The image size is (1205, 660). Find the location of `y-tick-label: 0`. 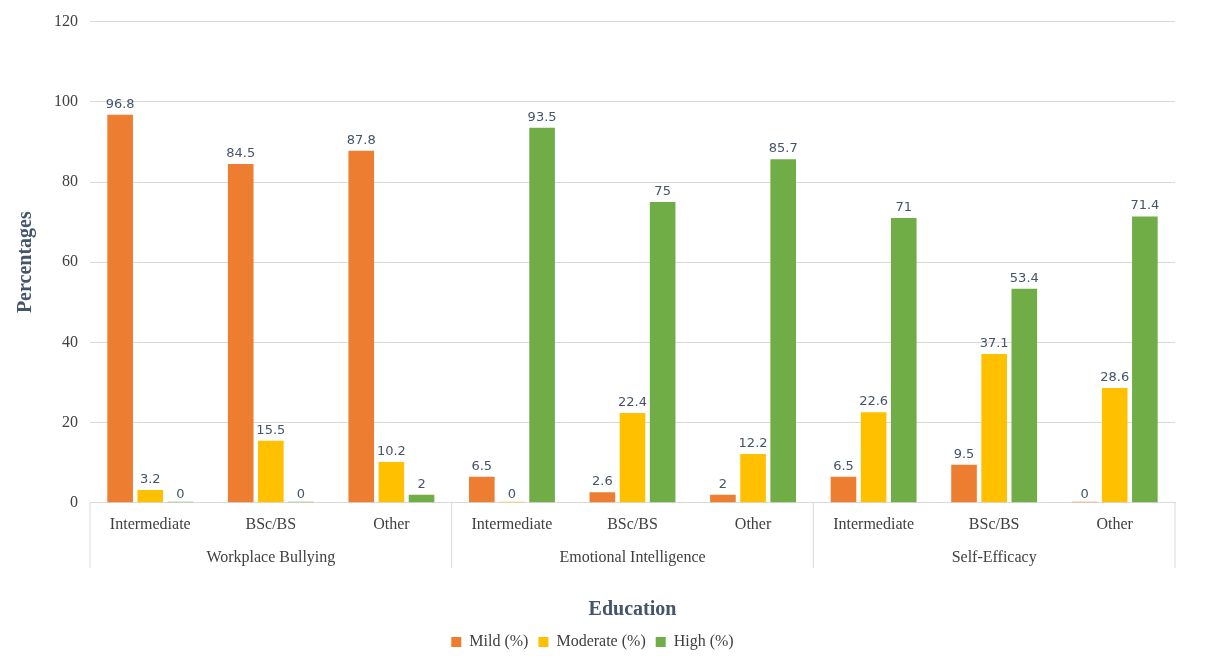

y-tick-label: 0 is located at coordinates (74, 501).